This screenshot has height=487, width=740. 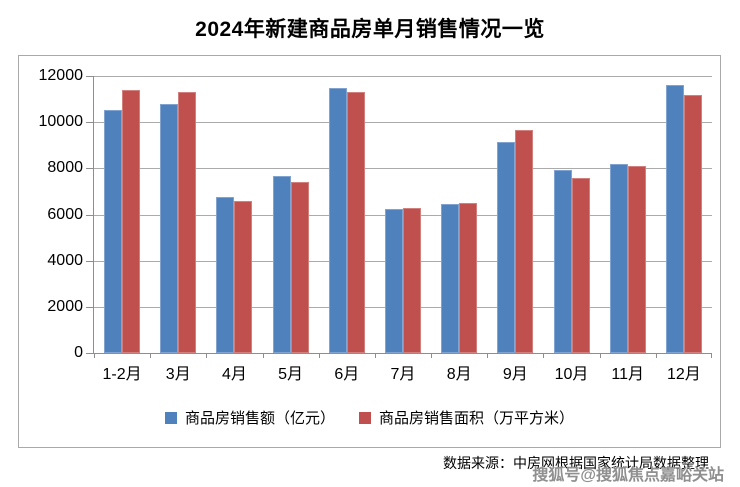 I want to click on x-axis-label: 9月, so click(x=515, y=374).